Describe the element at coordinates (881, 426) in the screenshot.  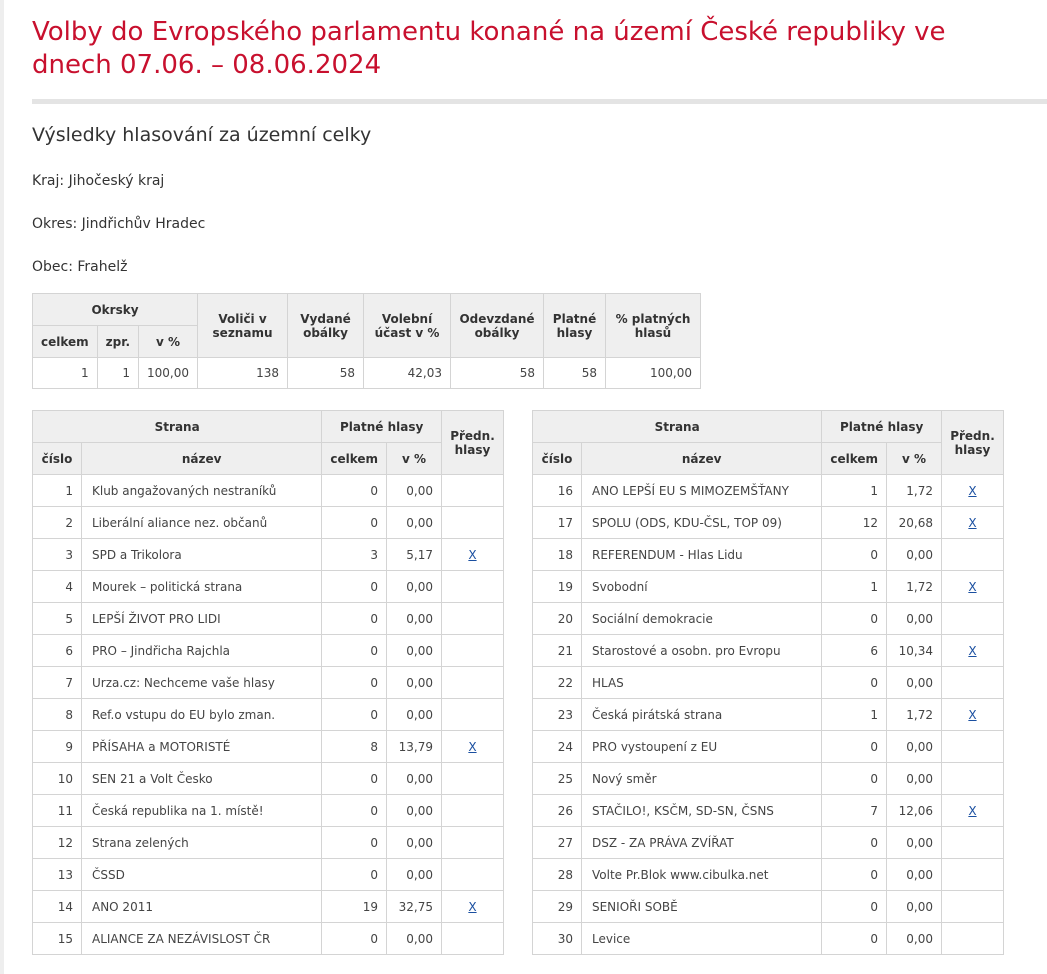
I see `header-platne-hlasy: Platné hlasy` at that location.